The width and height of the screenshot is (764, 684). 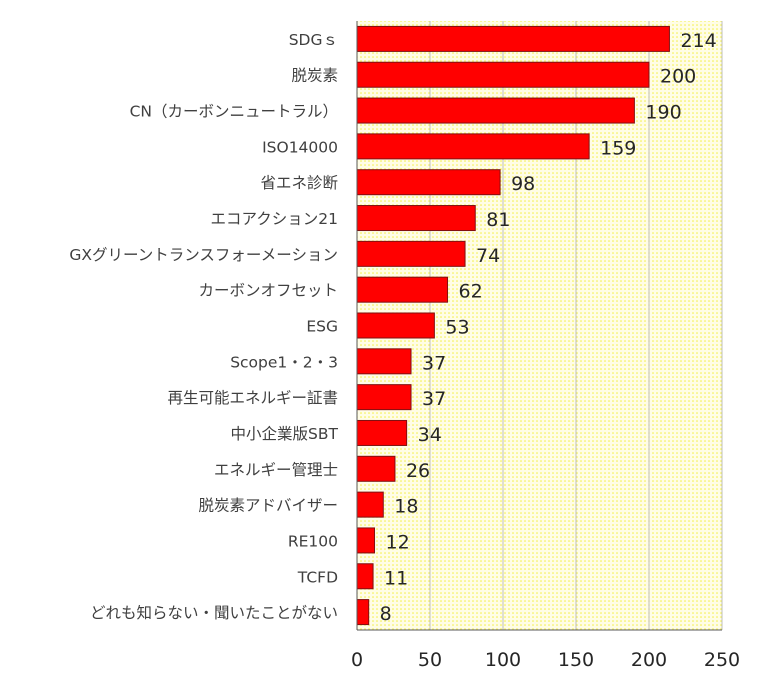 What do you see at coordinates (503, 660) in the screenshot?
I see `x-tick-label: 100` at bounding box center [503, 660].